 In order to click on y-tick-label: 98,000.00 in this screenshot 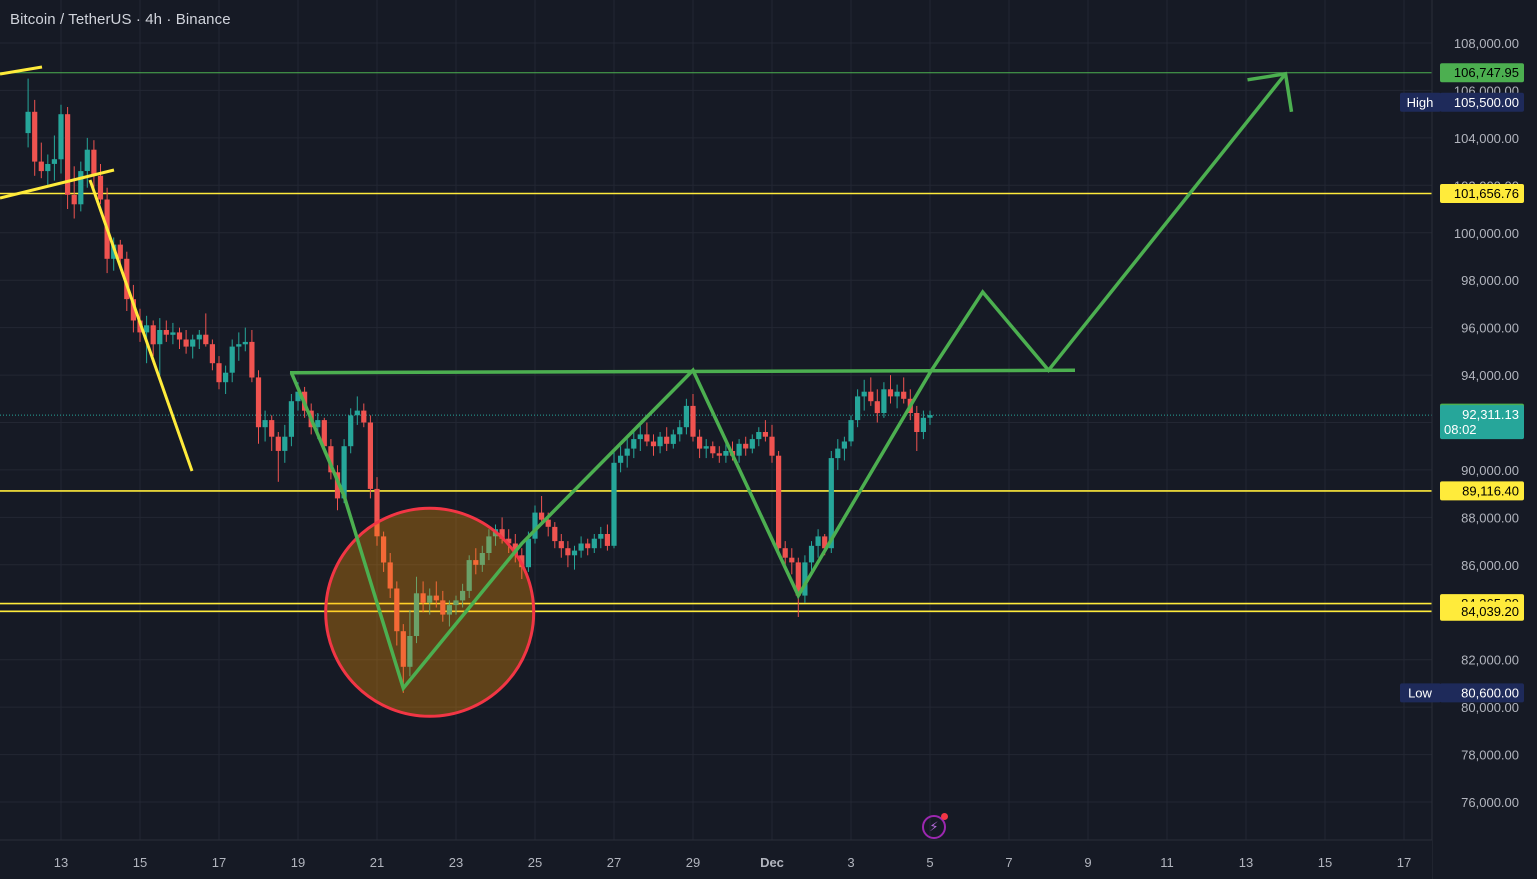, I will do `click(1490, 280)`.